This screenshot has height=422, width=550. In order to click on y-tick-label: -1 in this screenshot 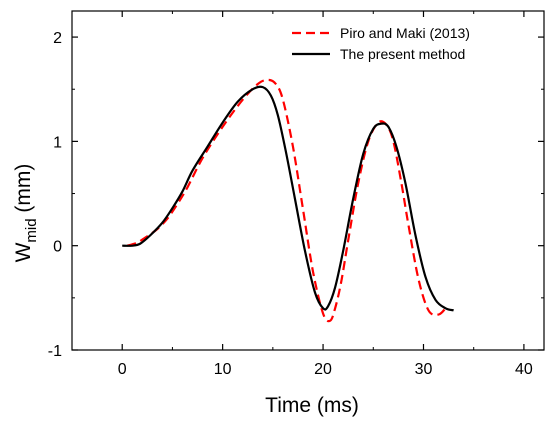, I will do `click(55, 351)`.